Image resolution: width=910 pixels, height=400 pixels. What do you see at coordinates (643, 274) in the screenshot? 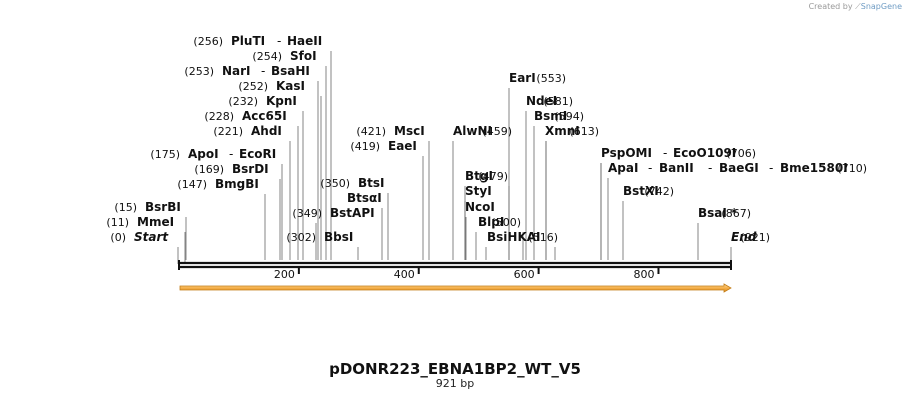
I see `axis-tick-label: 800` at bounding box center [643, 274].